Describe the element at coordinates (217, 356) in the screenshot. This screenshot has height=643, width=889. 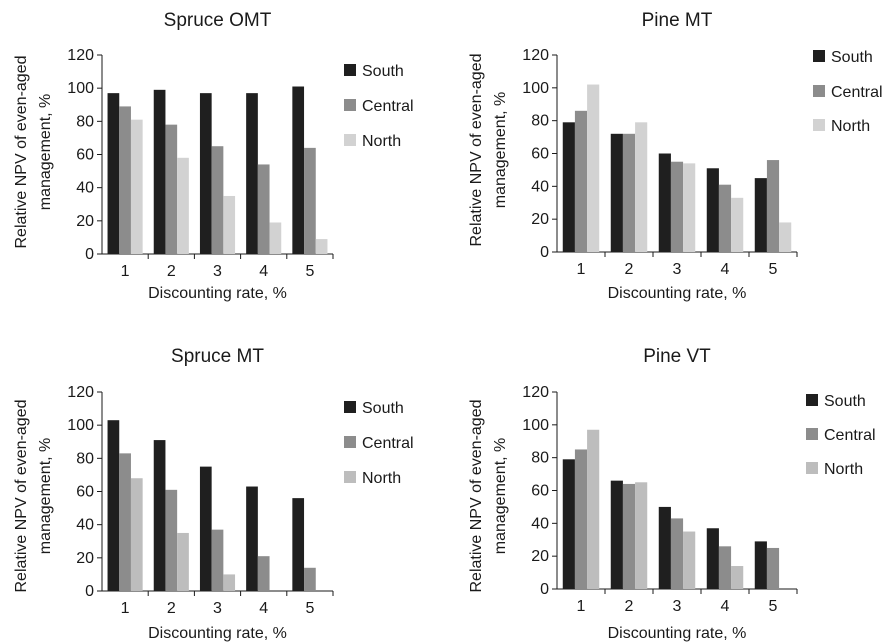
I see `chart-title: Spruce MT` at that location.